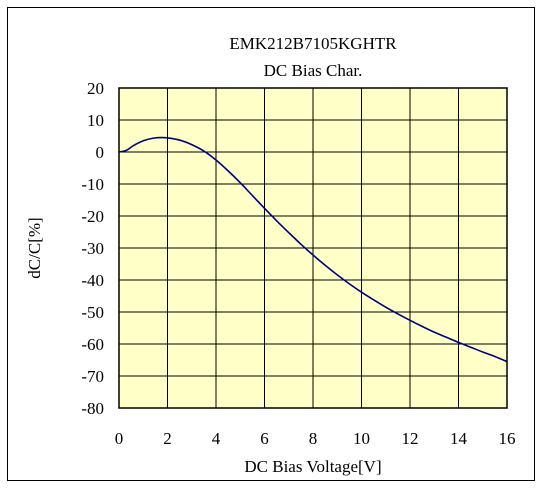  I want to click on chart-title: EMK212B7105KGHTR, so click(313, 43).